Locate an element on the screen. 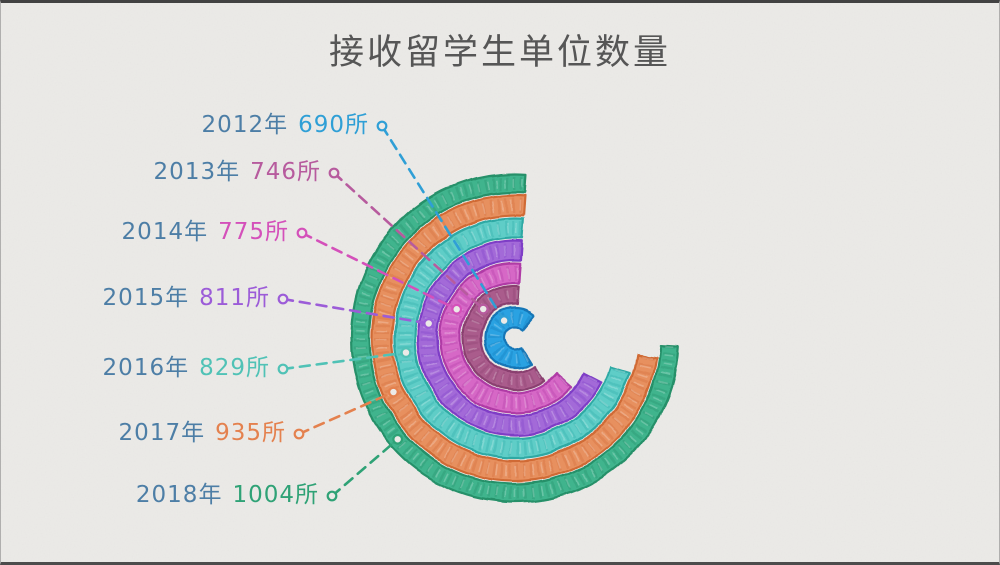 The image size is (1000, 565). chart-title: 接收留学生单位数量 is located at coordinates (499, 53).